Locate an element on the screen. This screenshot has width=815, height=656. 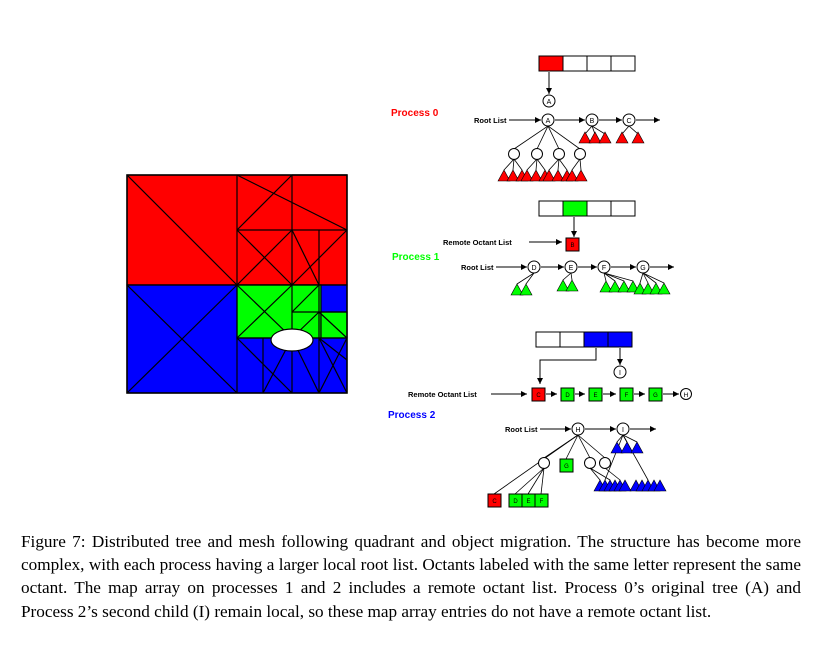
remote-octant-e-leaf: E is located at coordinates (528, 500).